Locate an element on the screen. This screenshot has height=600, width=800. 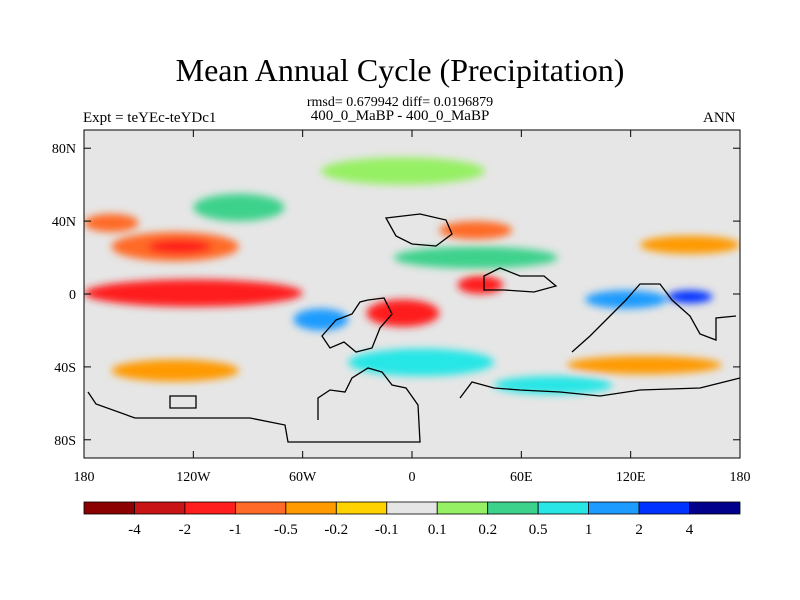
y-tick-label: 80S is located at coordinates (65, 441).